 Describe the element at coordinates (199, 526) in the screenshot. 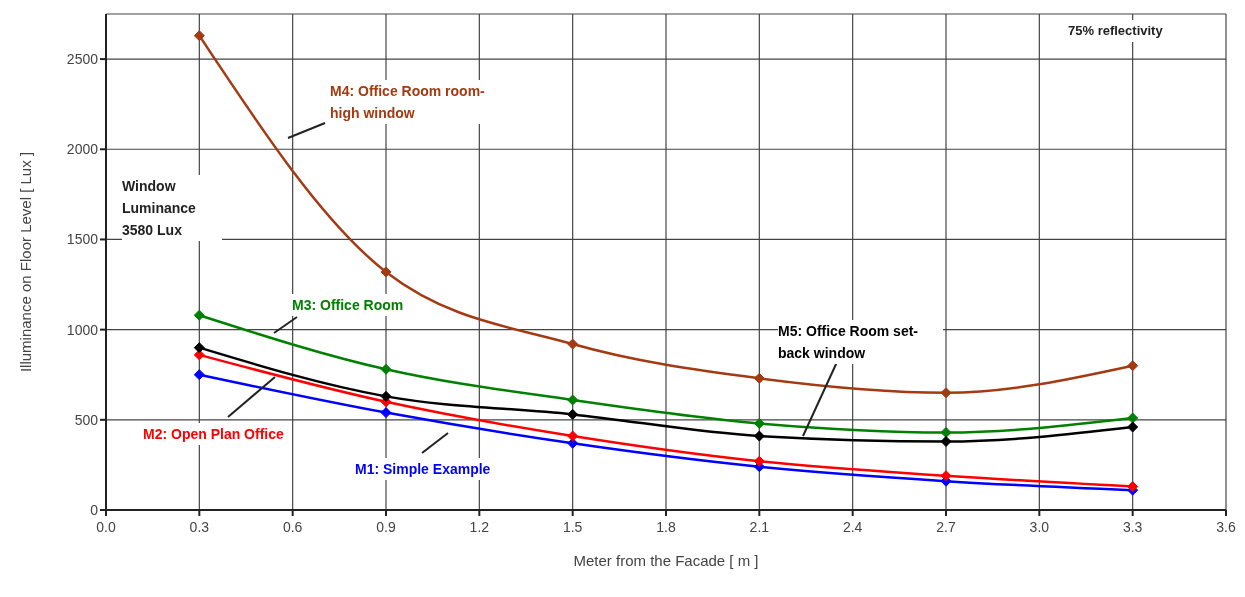

I see `x-tick-label: 0.3` at that location.